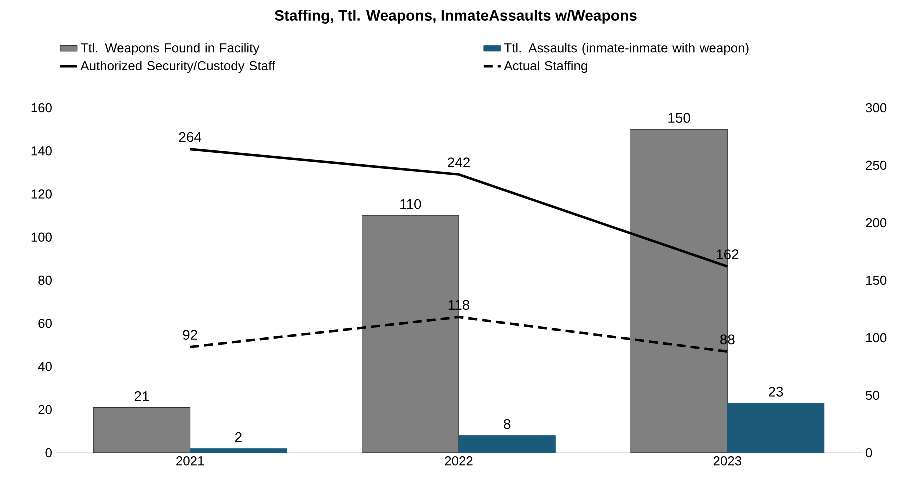 The height and width of the screenshot is (483, 912). Describe the element at coordinates (776, 392) in the screenshot. I see `data-label: 23` at that location.